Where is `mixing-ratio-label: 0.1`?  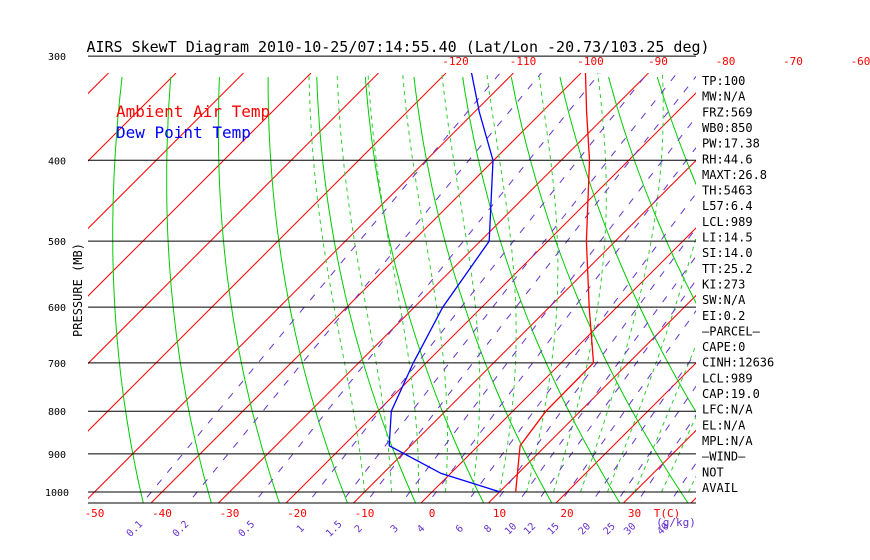 mixing-ratio-label: 0.1 is located at coordinates (135, 529).